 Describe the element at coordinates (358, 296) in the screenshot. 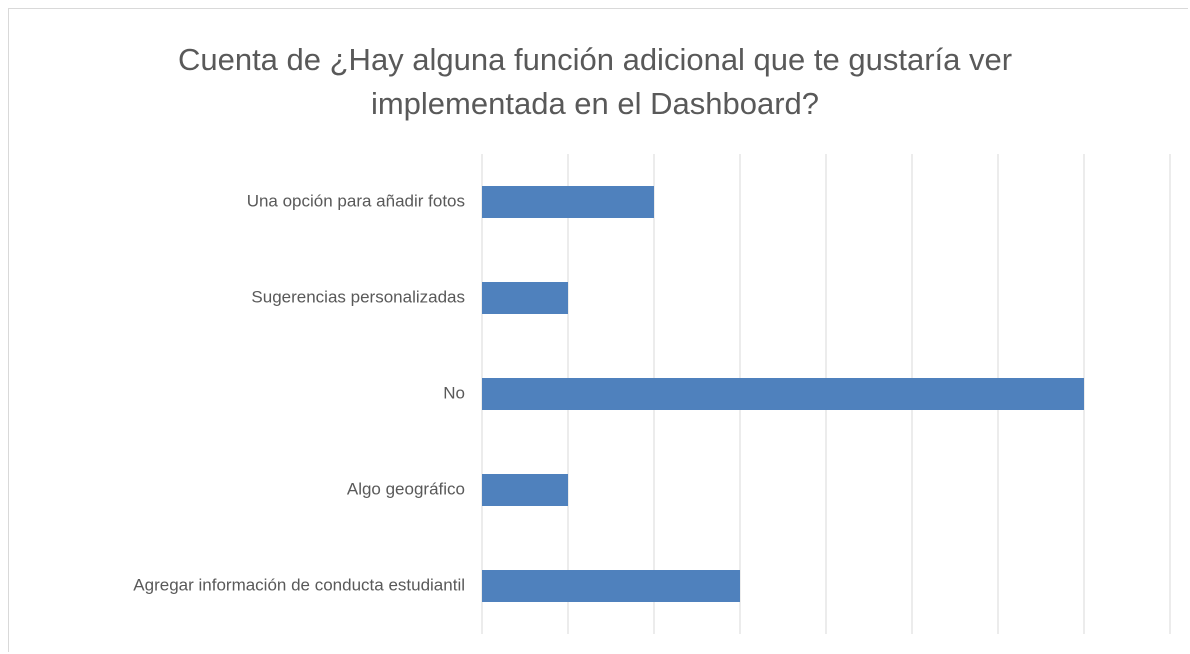

I see `y-tick-label: Sugerencias personalizadas` at that location.